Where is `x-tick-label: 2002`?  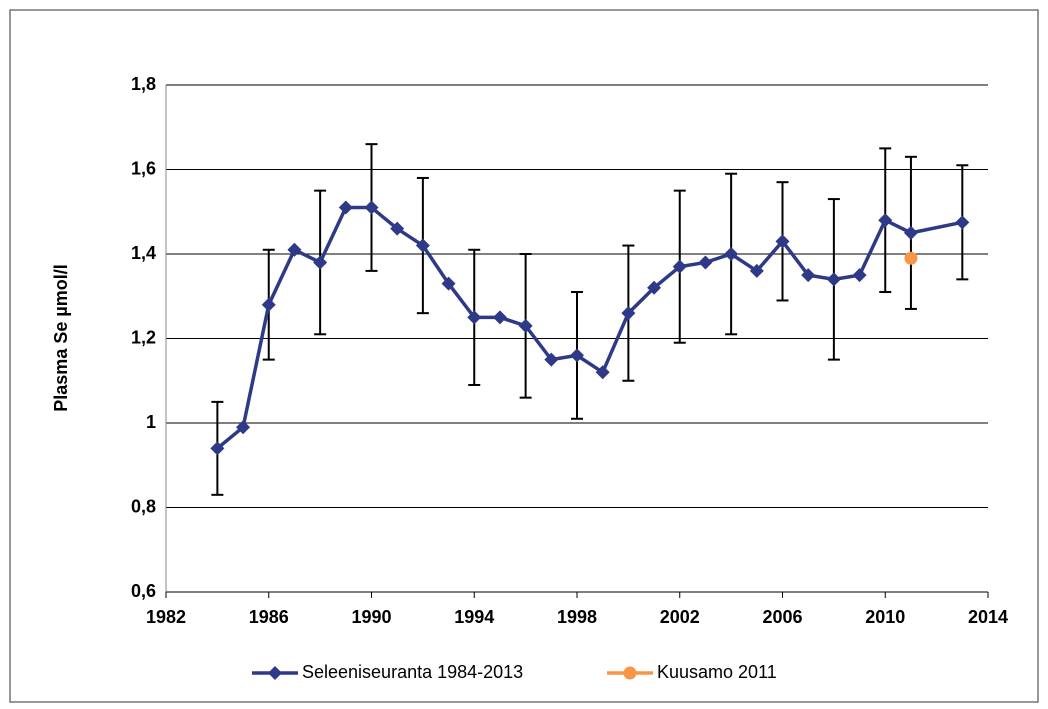
x-tick-label: 2002 is located at coordinates (680, 617).